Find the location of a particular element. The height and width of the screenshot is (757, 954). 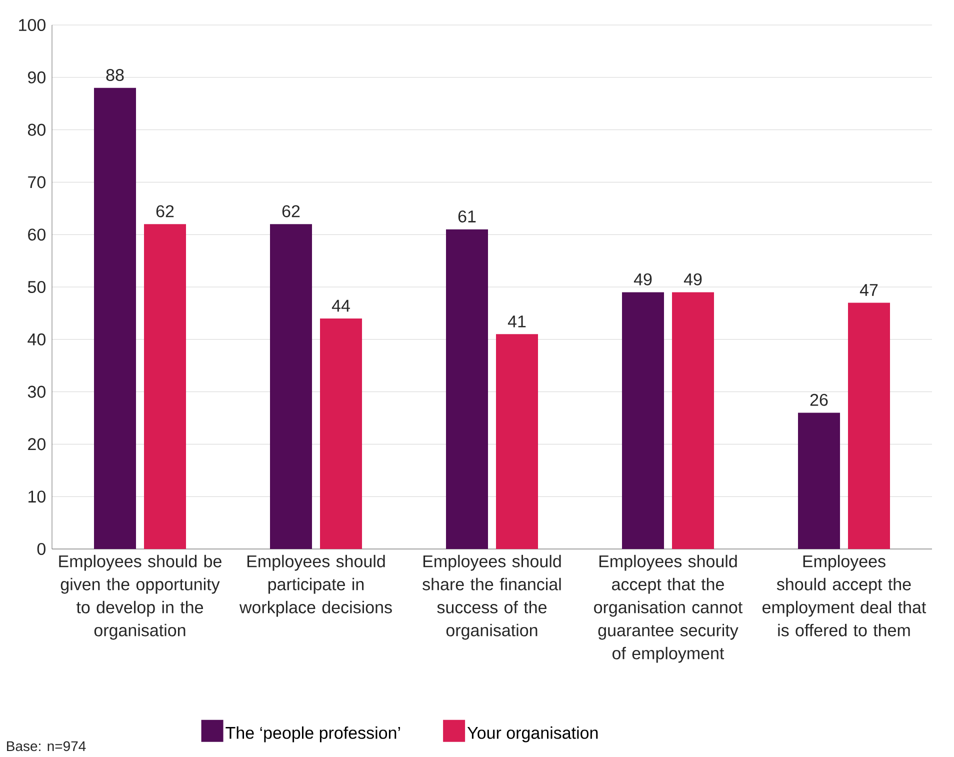

data-label: 88 is located at coordinates (115, 75).